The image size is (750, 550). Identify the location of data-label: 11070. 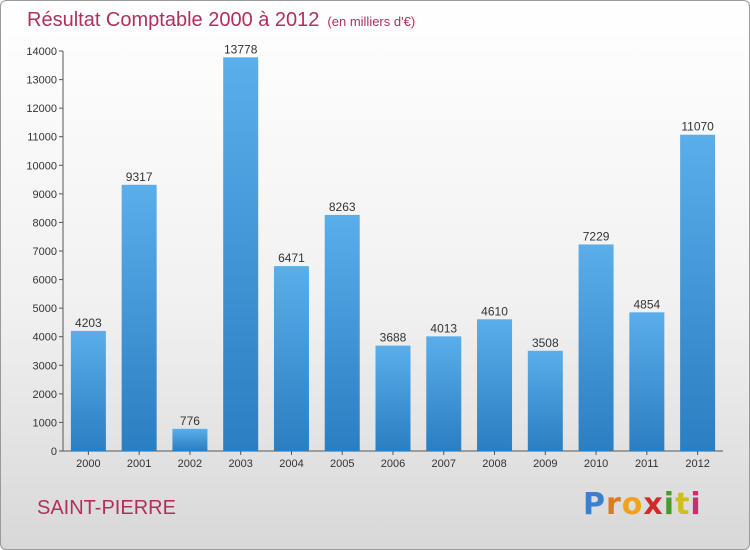
(697, 127).